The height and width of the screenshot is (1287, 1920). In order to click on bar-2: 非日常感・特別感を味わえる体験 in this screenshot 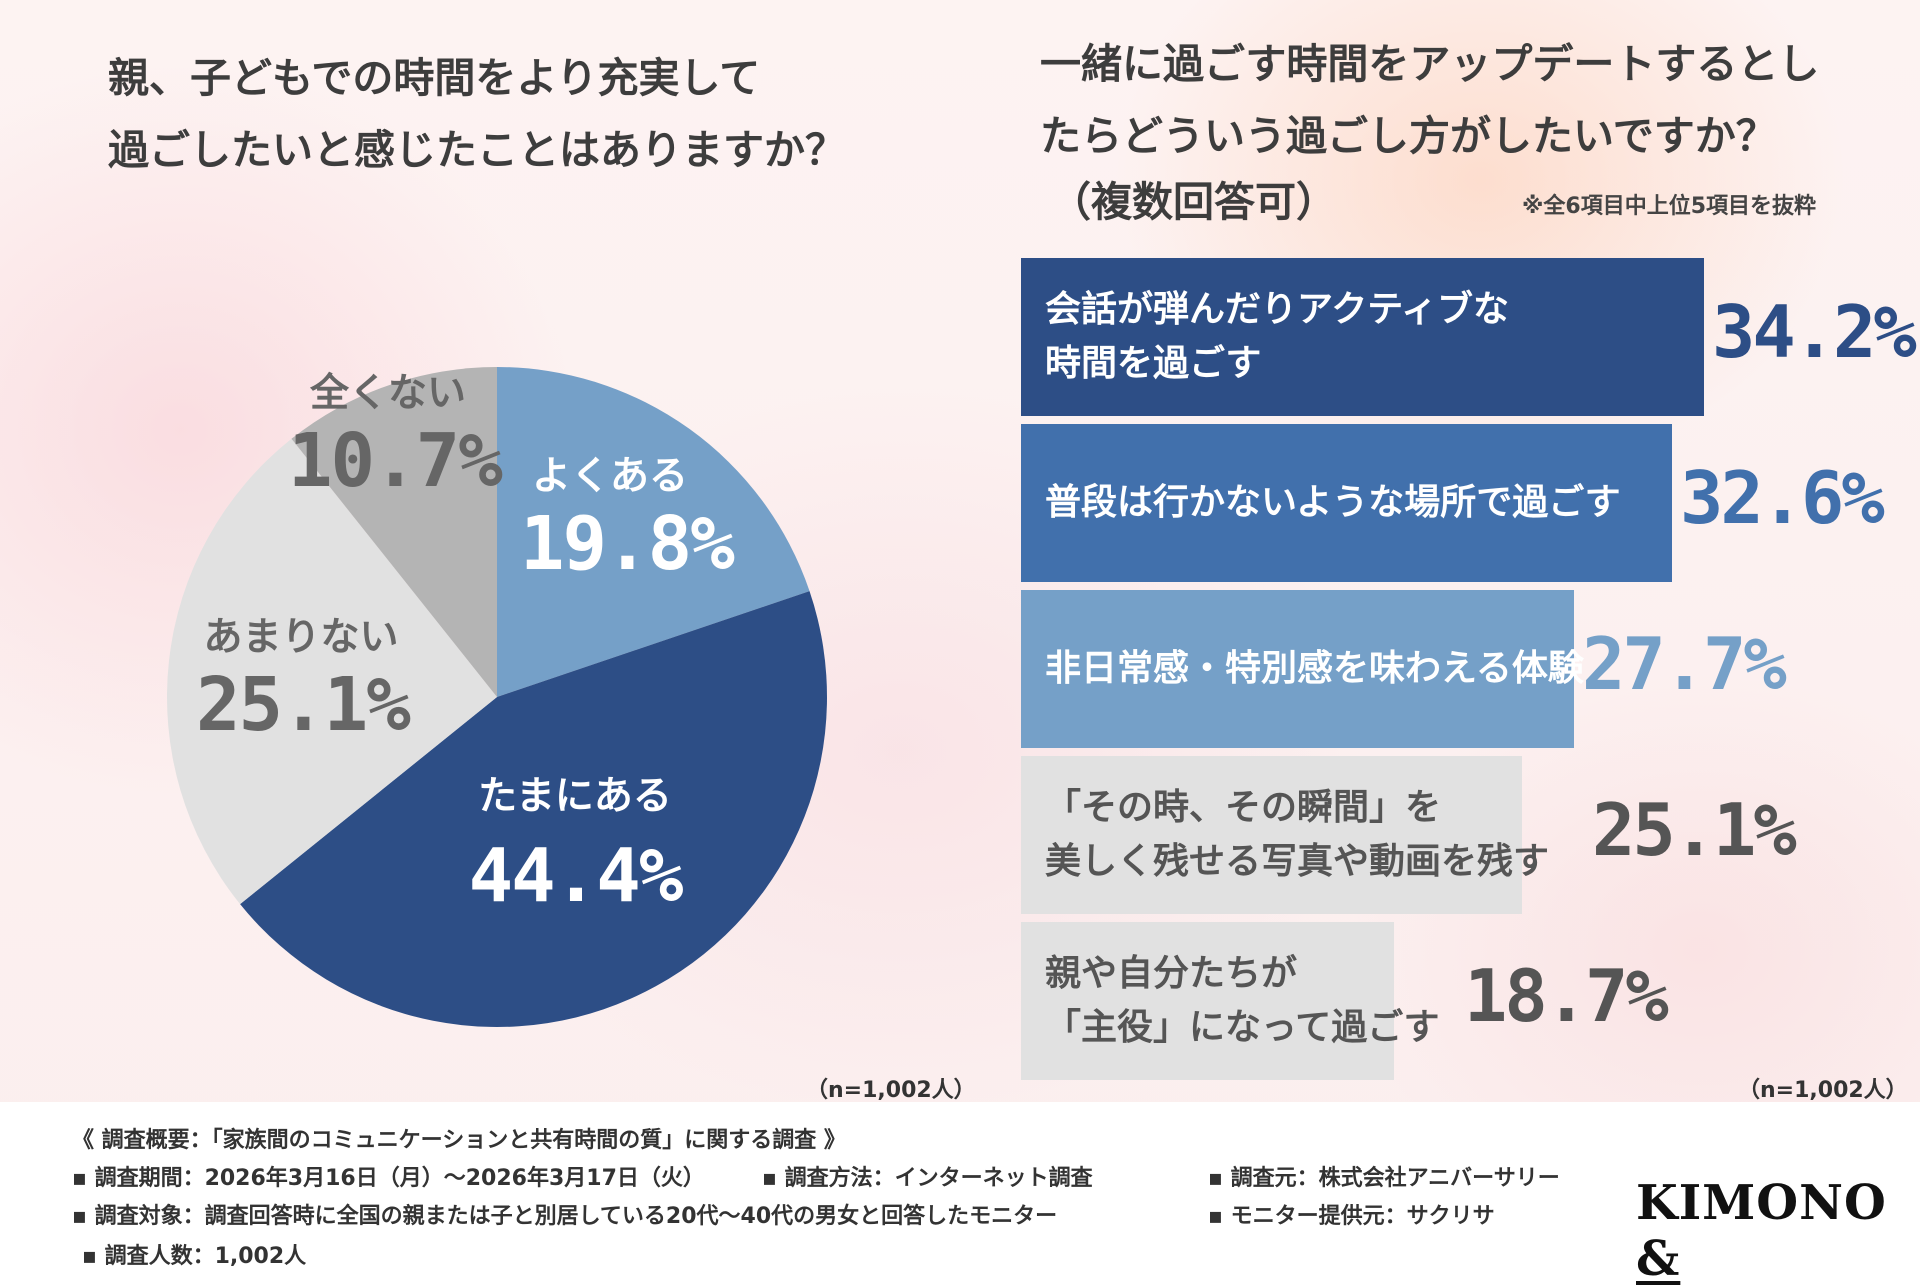, I will do `click(1302, 669)`.